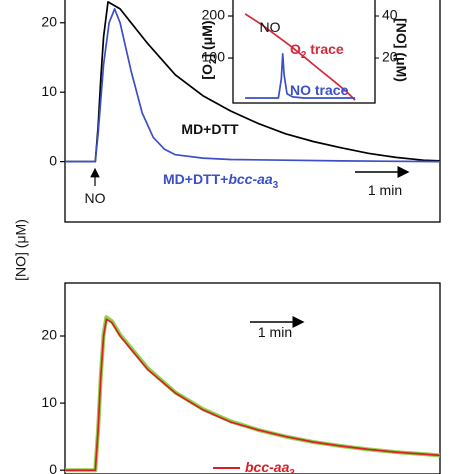 The image size is (474, 474). I want to click on annotation: MD+DTT, so click(210, 129).